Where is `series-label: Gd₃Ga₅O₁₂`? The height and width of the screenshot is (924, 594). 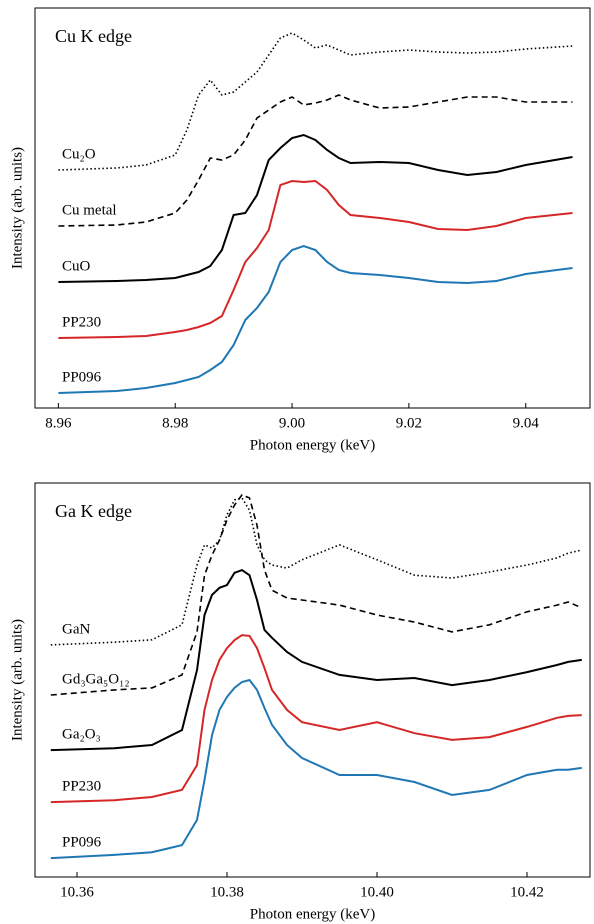 series-label: Gd₃Ga₅O₁₂ is located at coordinates (96, 679).